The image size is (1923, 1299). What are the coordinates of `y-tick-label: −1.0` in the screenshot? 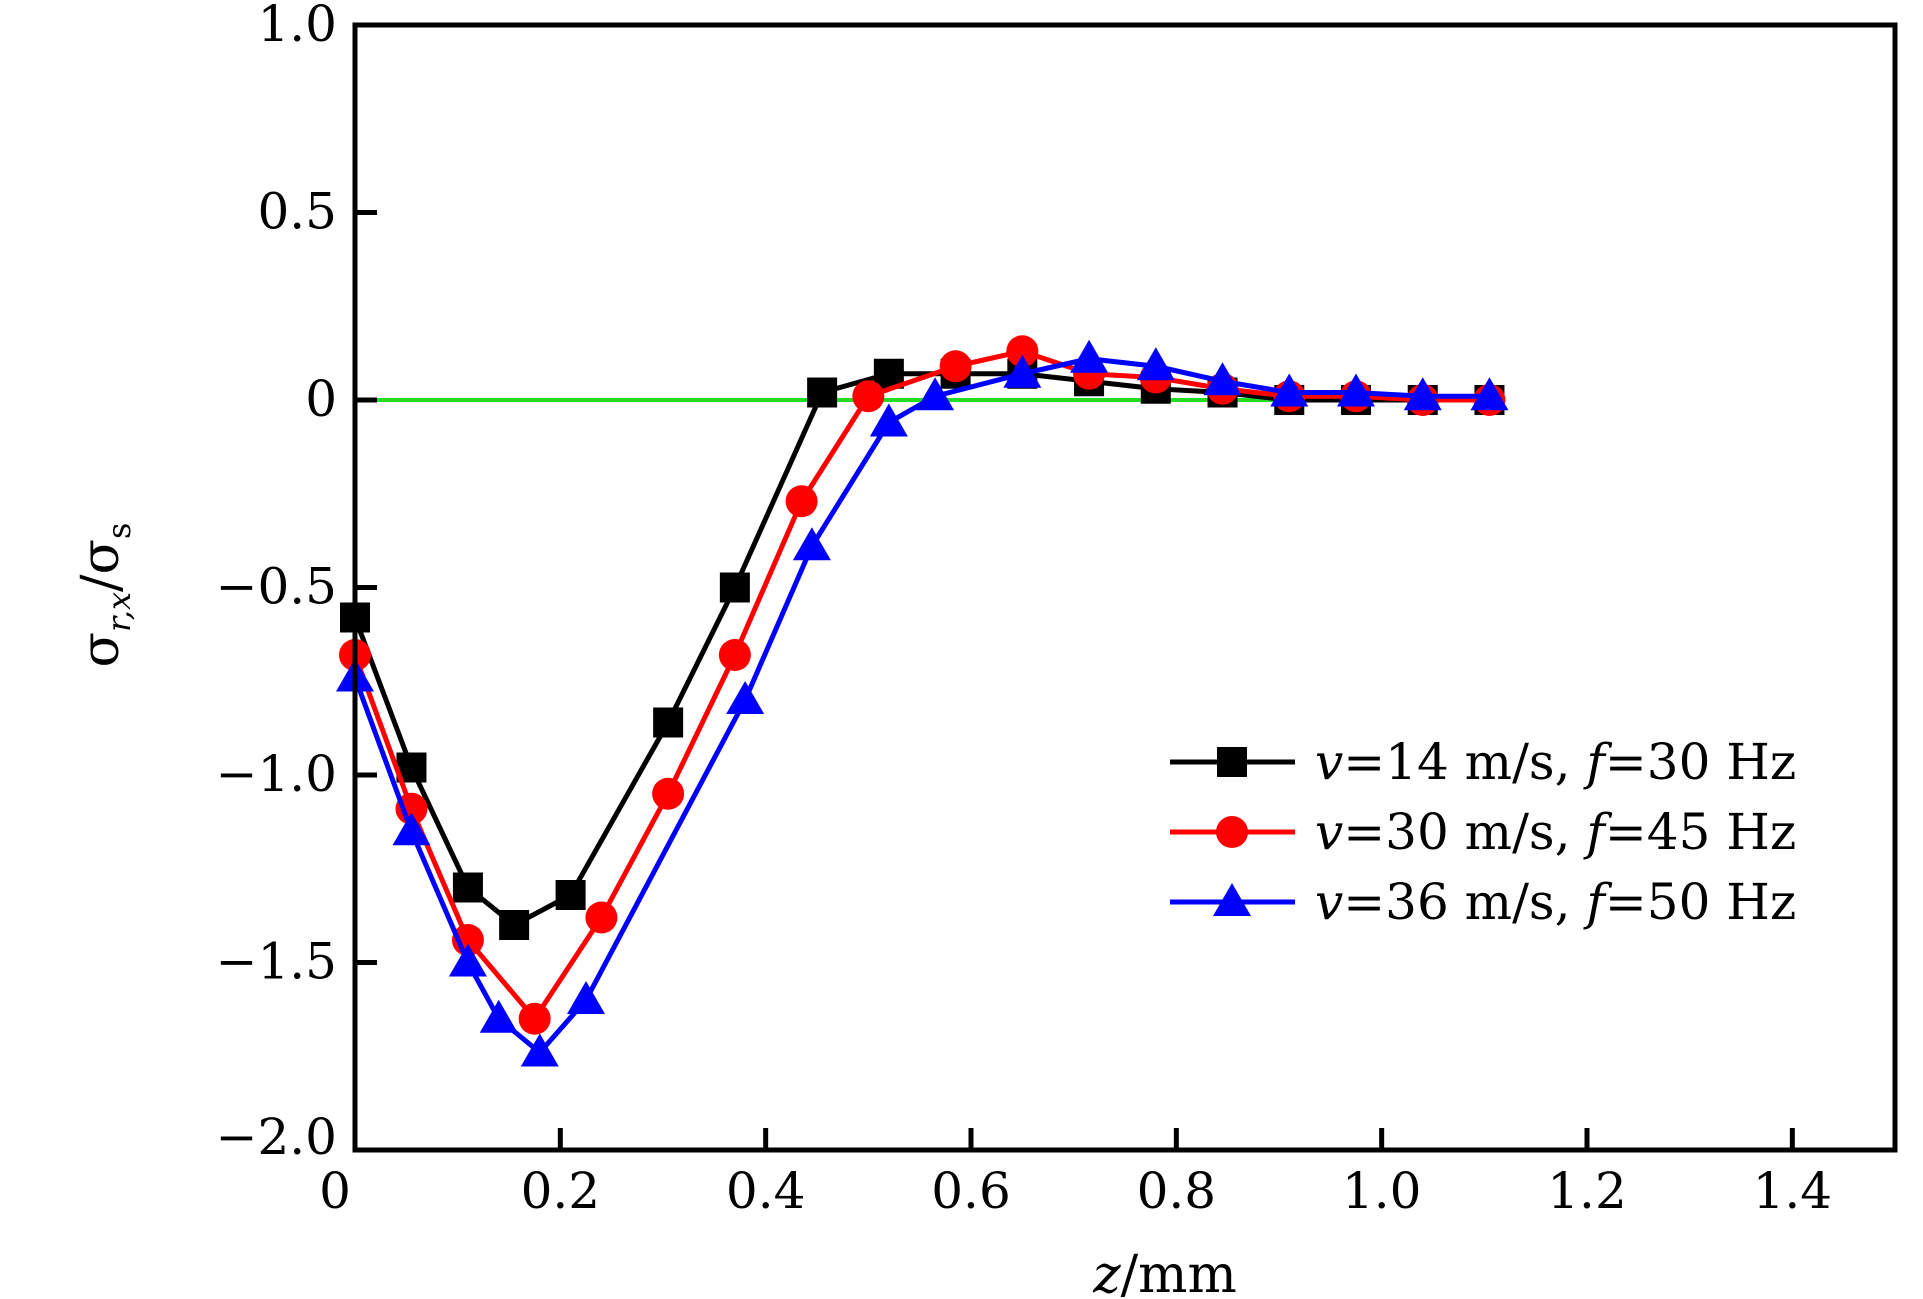 It's located at (276, 774).